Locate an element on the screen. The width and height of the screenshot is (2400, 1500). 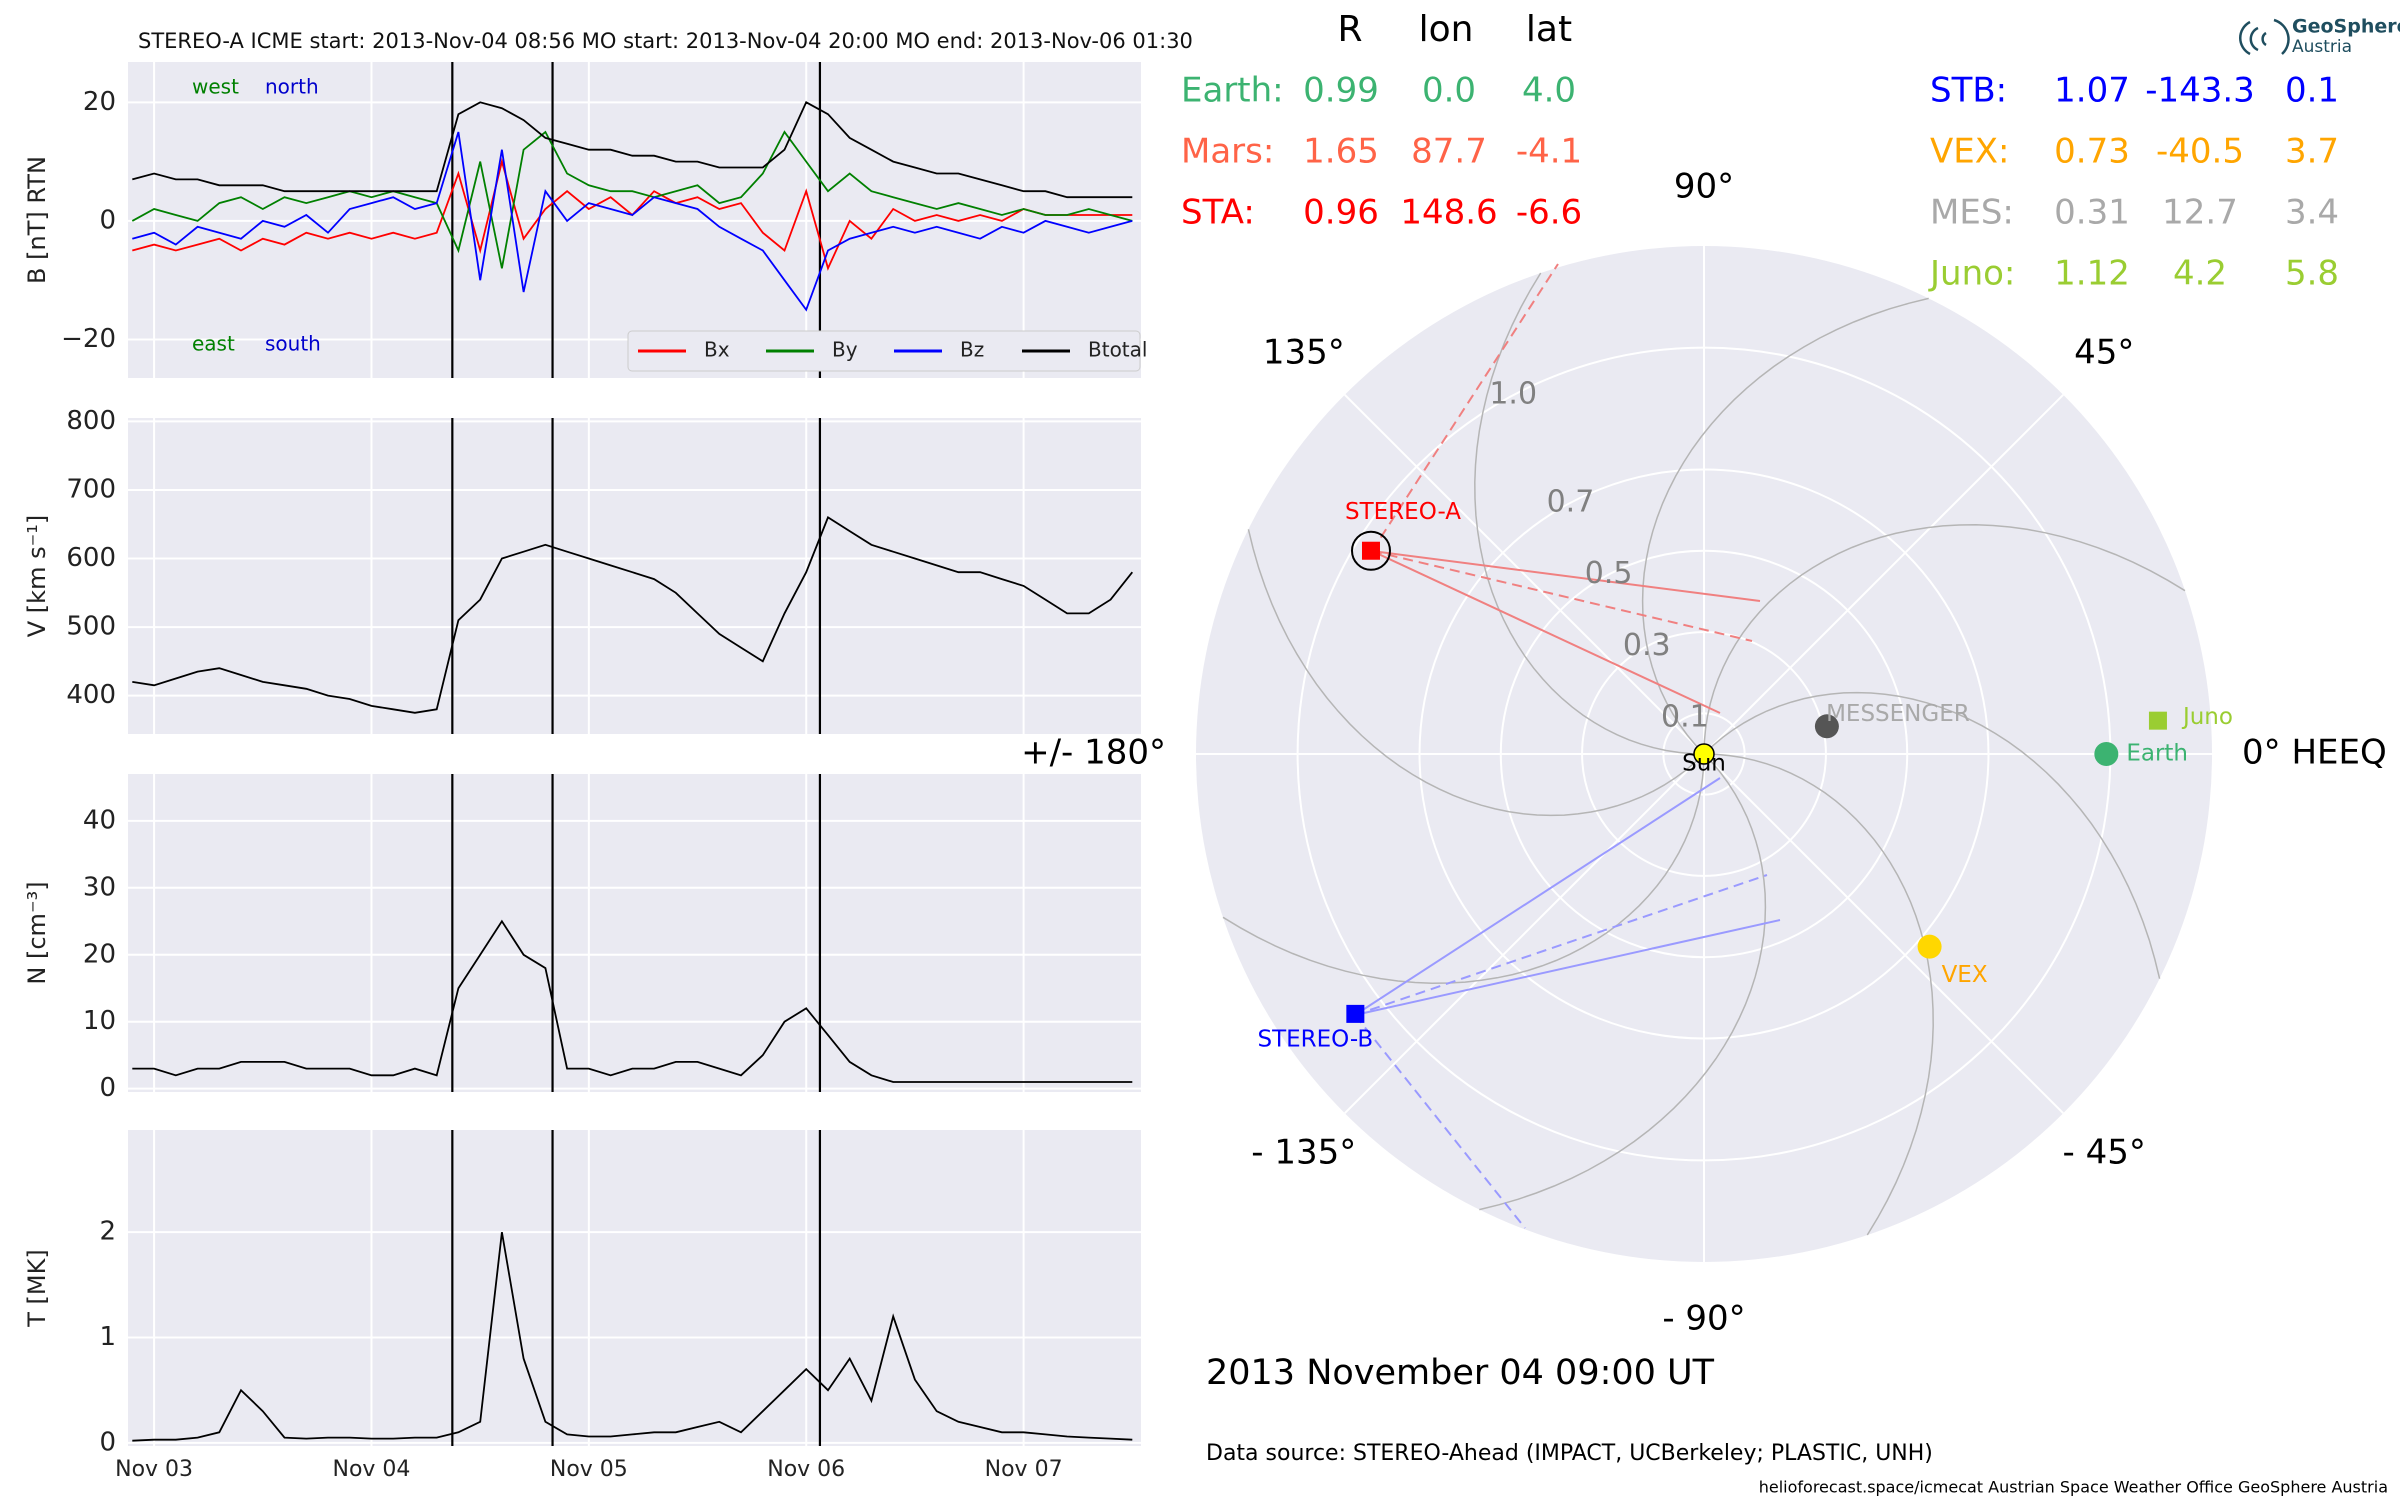
annotation: south is located at coordinates (293, 344).